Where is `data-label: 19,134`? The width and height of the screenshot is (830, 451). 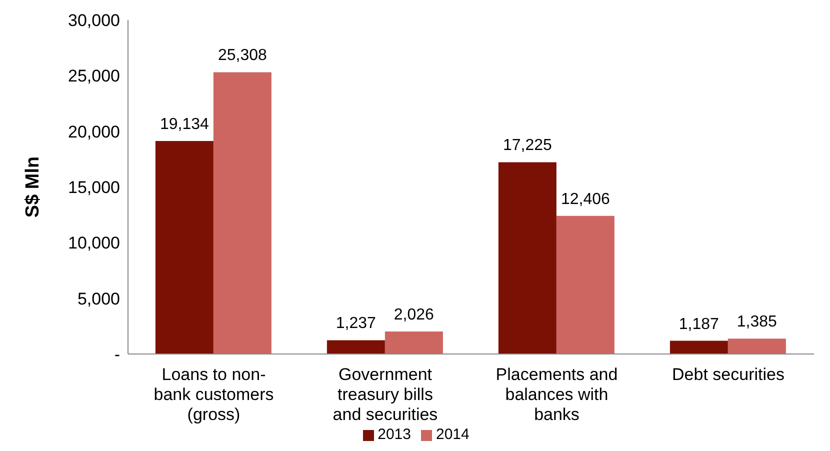 data-label: 19,134 is located at coordinates (185, 124).